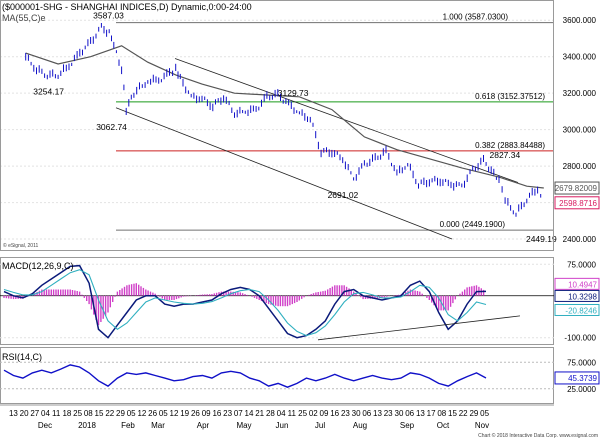 Image resolution: width=600 pixels, height=440 pixels. Describe the element at coordinates (313, 413) in the screenshot. I see `x-day-label: 02` at that location.